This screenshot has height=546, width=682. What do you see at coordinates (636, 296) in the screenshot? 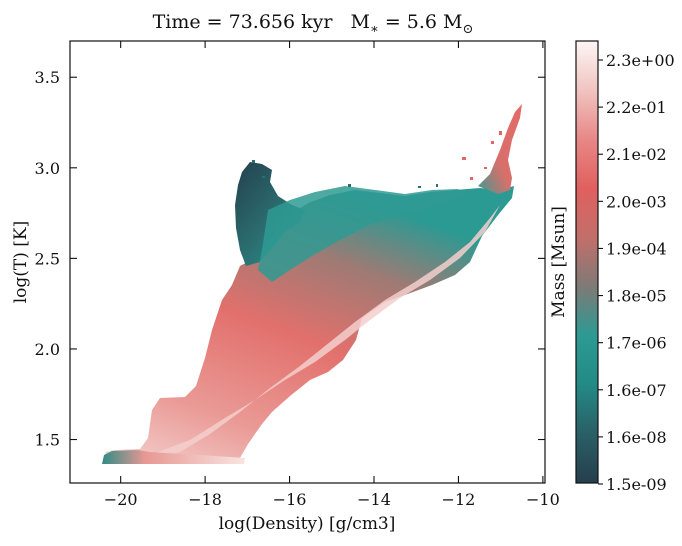
I see `colorbar-tick-label: 1.8e-05` at bounding box center [636, 296].